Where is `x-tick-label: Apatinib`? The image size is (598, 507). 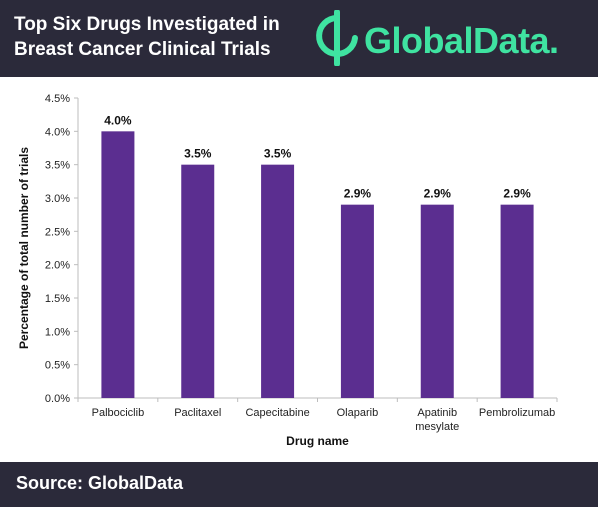 x-tick-label: Apatinib is located at coordinates (437, 413).